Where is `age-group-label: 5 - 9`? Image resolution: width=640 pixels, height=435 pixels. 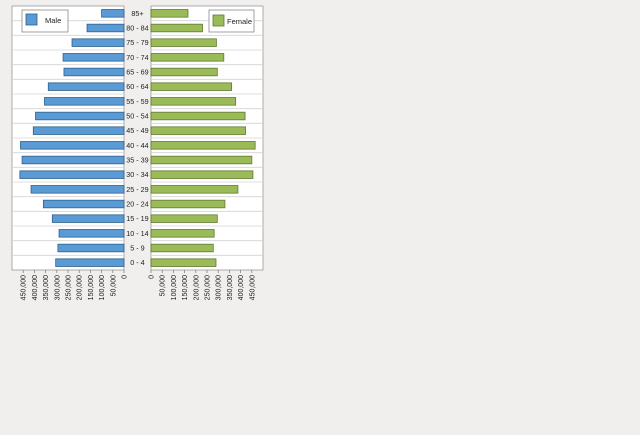 age-group-label: 5 - 9 is located at coordinates (137, 248).